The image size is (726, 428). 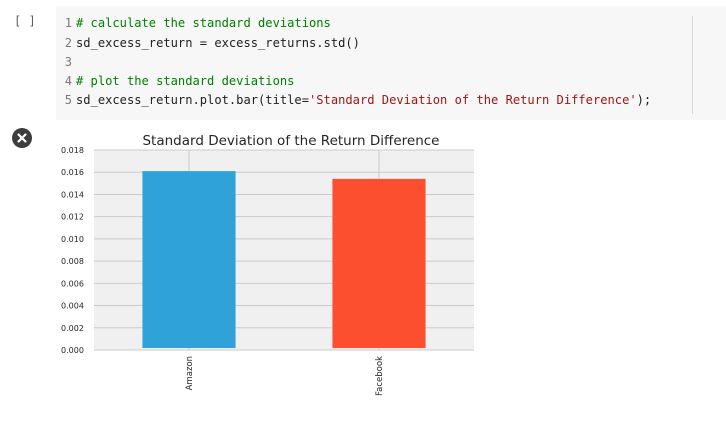 What do you see at coordinates (212, 43) in the screenshot?
I see `code-line-2: 2 sd_excess_return = excess_returns.std()` at bounding box center [212, 43].